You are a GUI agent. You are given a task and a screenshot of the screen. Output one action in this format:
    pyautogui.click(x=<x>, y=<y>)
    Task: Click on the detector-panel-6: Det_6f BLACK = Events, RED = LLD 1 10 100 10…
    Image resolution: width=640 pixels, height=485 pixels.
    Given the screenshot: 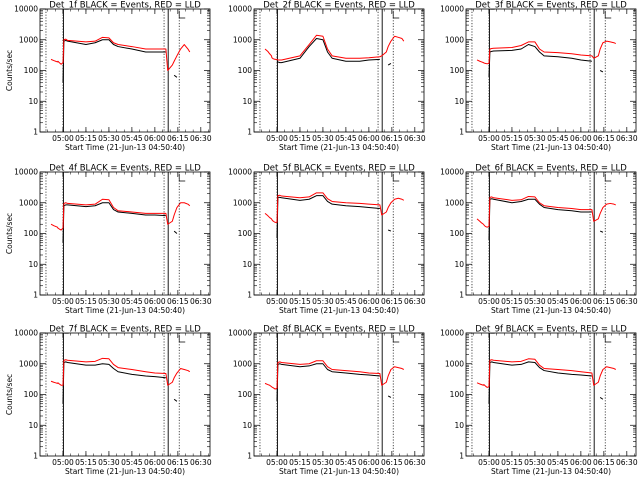 What is the action you would take?
    pyautogui.click(x=539, y=240)
    